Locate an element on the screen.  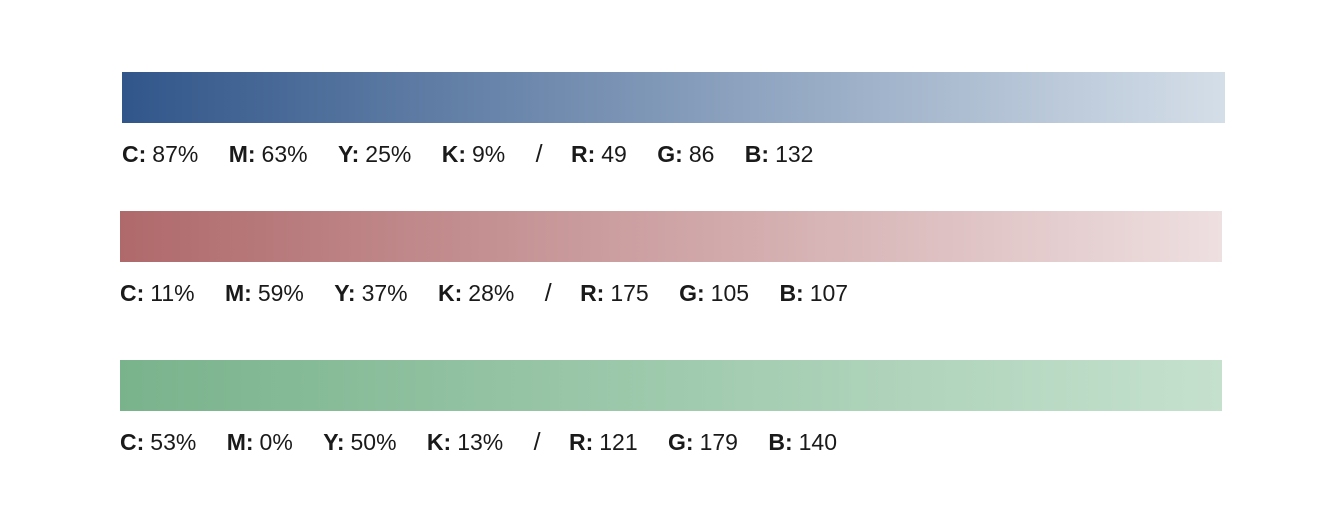
color-specs: C: 87% M: 63% Y: 25% K: 9% / R: 49 G: 86 B: 132 is located at coordinates (479, 154).